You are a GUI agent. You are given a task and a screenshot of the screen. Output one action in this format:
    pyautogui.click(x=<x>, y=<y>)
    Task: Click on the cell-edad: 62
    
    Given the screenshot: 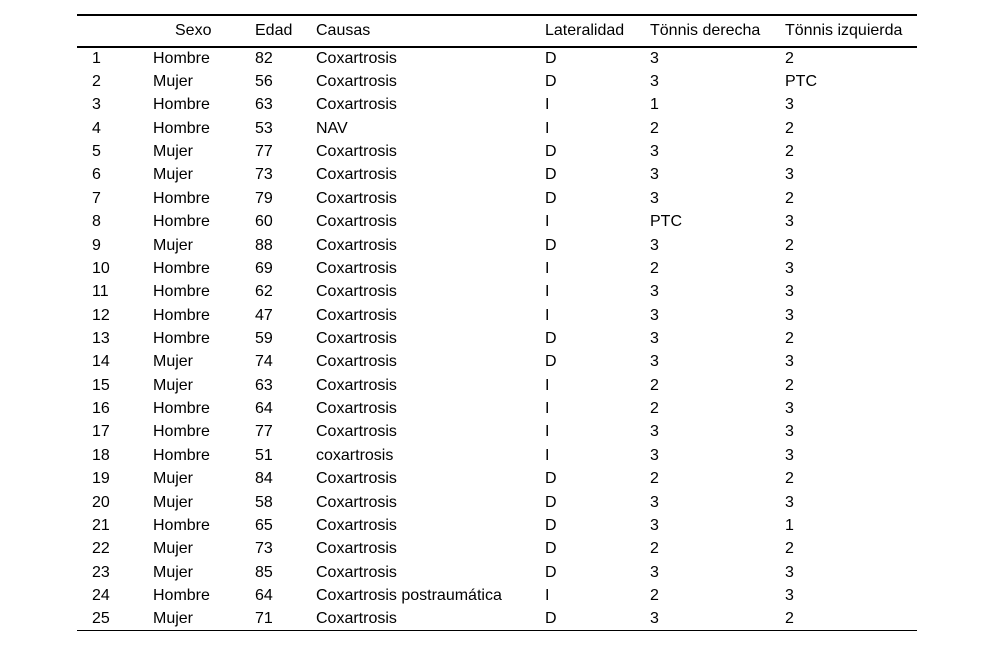 What is the action you would take?
    pyautogui.click(x=264, y=292)
    